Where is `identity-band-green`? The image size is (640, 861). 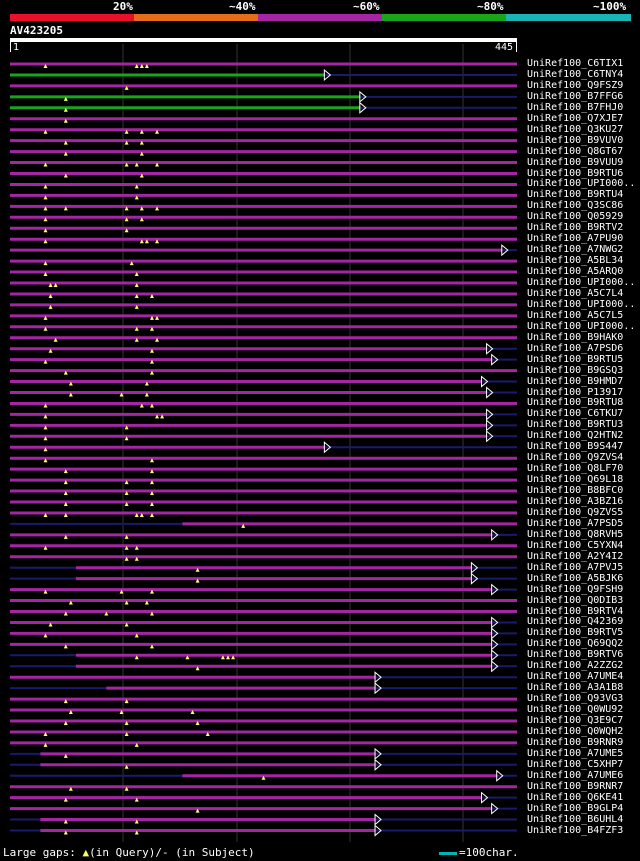 identity-band-green is located at coordinates (444, 17).